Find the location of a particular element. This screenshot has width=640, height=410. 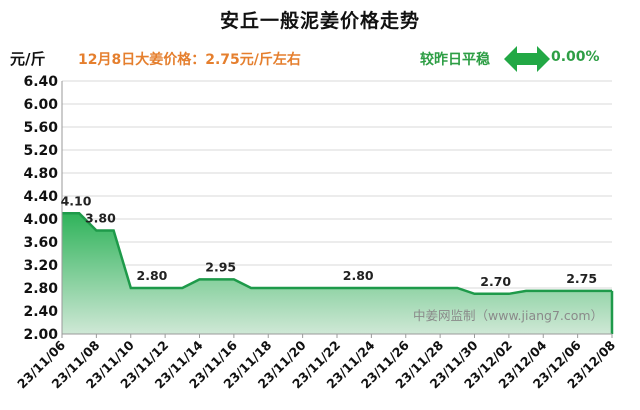

y-tick-label: 5.60 is located at coordinates (40, 128).